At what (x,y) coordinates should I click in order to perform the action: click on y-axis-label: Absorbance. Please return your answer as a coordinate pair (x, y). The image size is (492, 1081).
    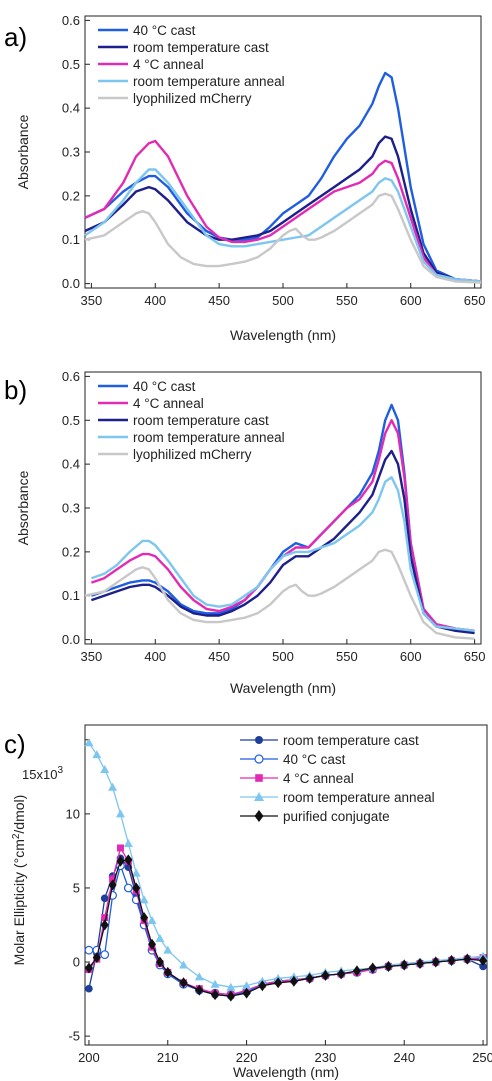
    Looking at the image, I should click on (23, 151).